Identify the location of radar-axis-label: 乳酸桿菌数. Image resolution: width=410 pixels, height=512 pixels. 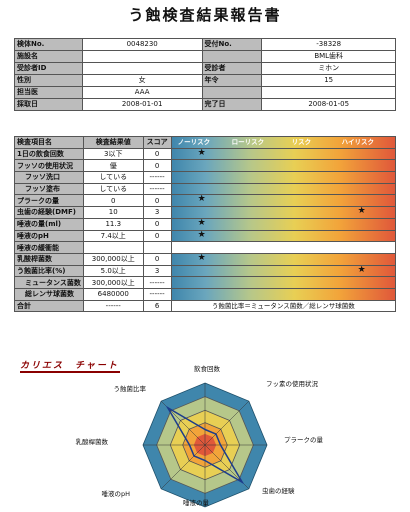
(92, 442).